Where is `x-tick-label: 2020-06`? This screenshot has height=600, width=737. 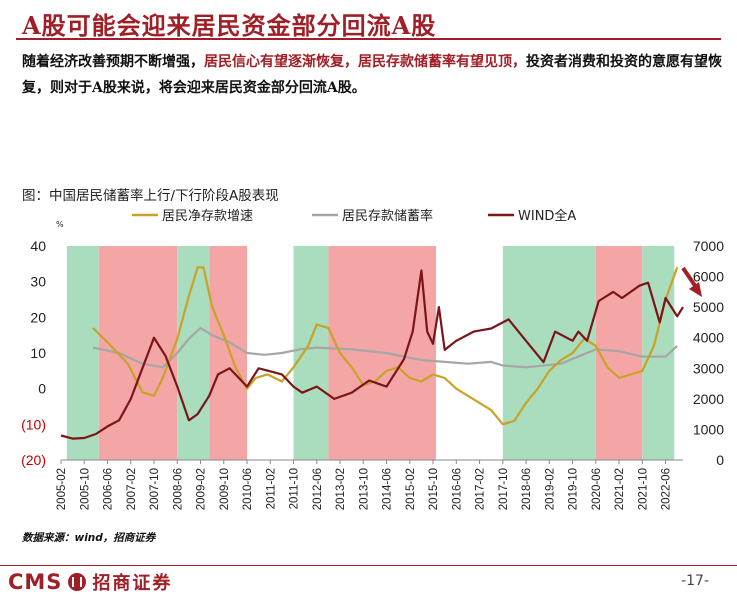
x-tick-label: 2020-06 is located at coordinates (597, 489).